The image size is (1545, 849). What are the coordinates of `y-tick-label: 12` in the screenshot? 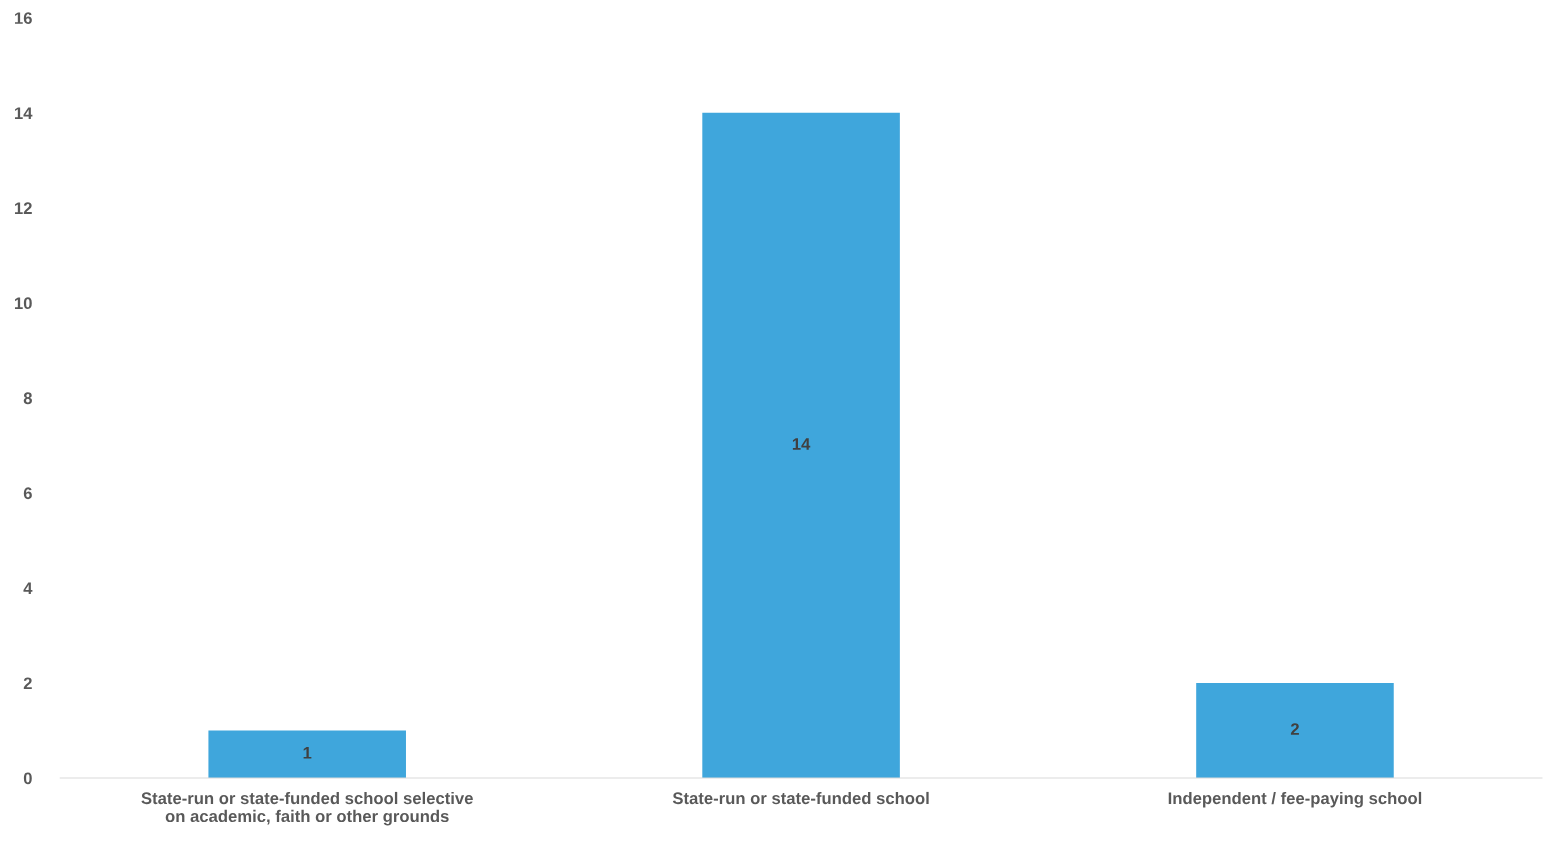 It's located at (23, 208).